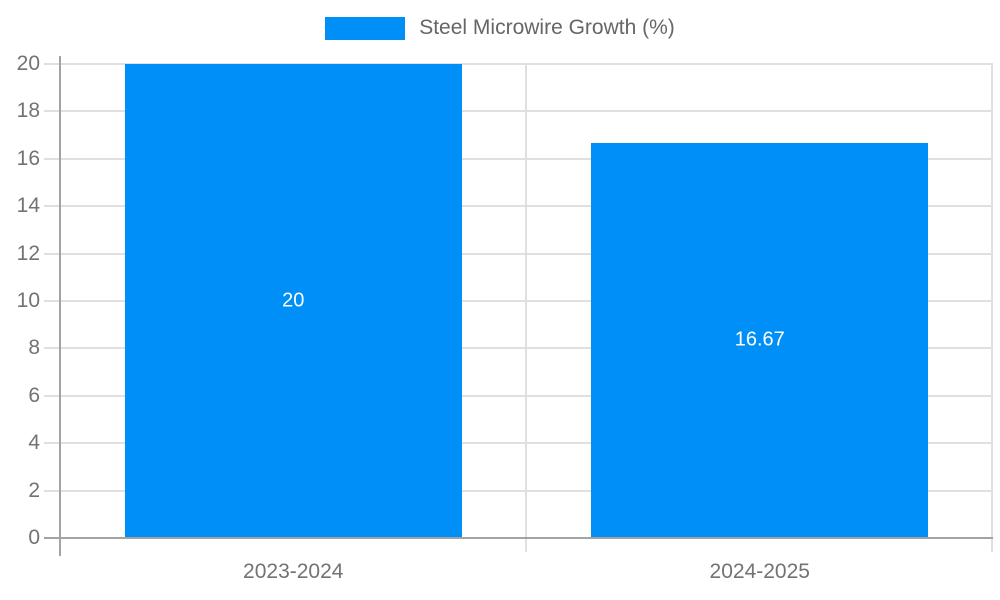  Describe the element at coordinates (34, 537) in the screenshot. I see `ytick-label-0: 0` at that location.